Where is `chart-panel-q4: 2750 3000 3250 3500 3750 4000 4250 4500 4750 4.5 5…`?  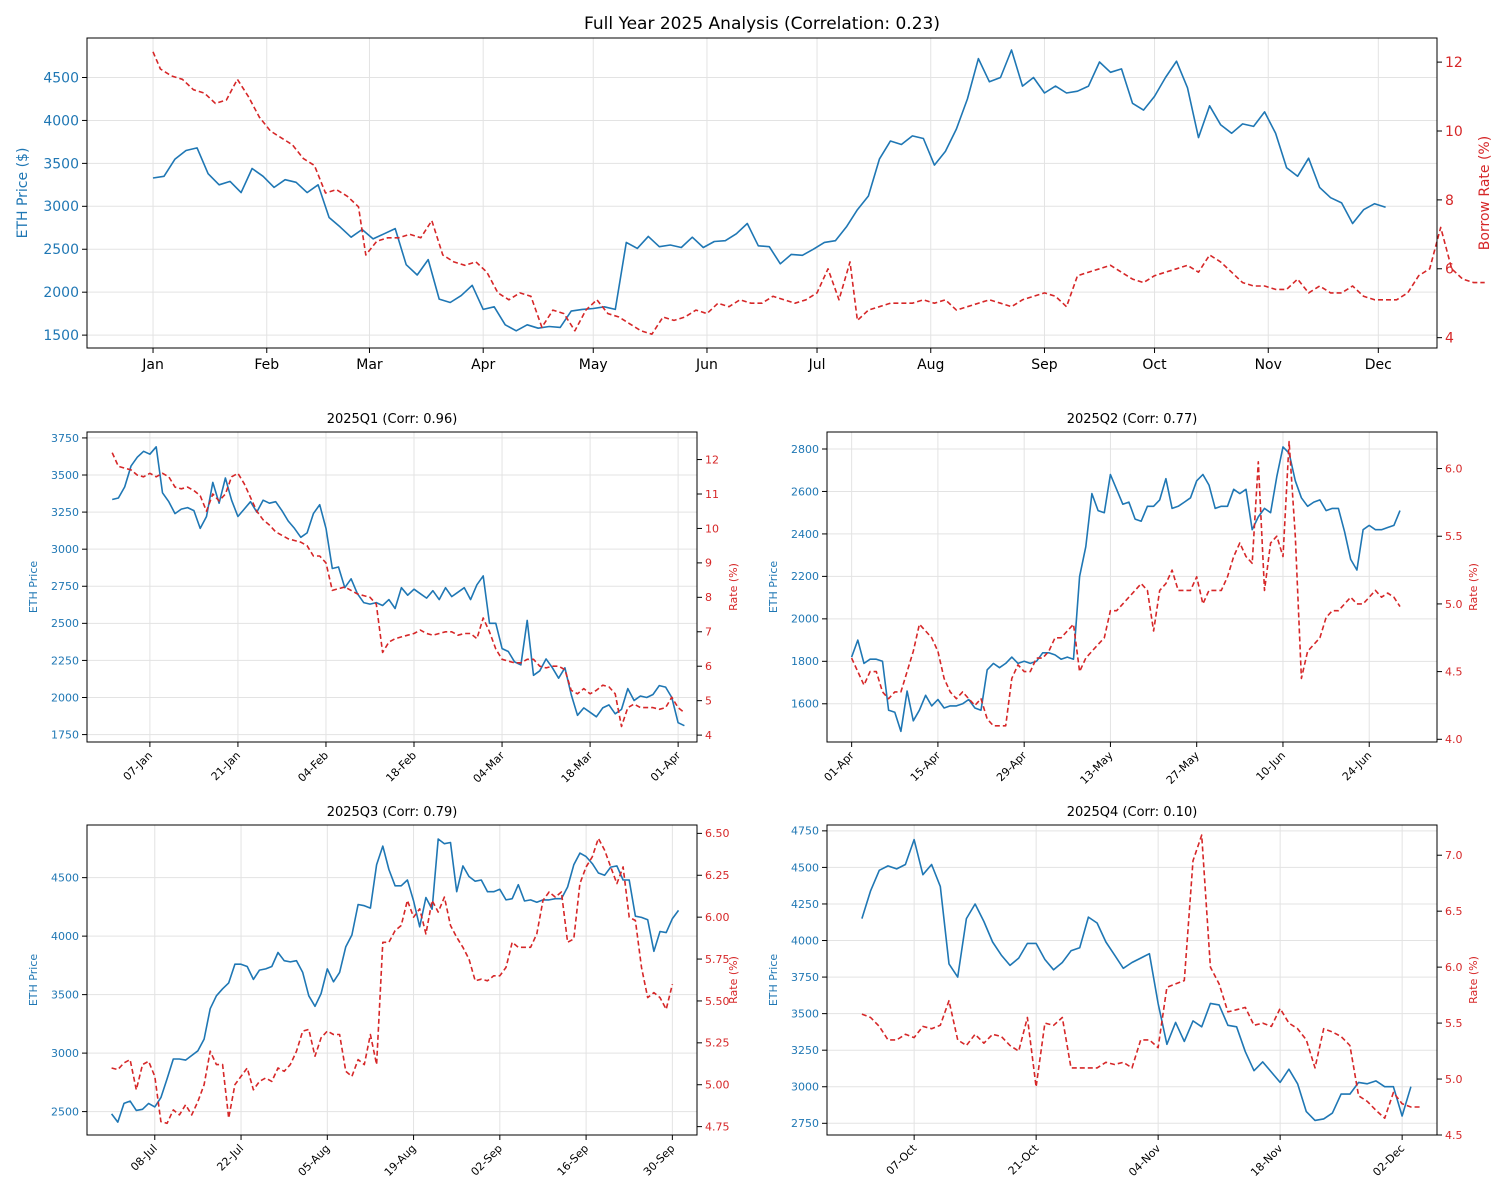
chart-panel-q4: 2750 3000 3250 3500 3750 4000 4250 4500 4750 4.5 5… is located at coordinates (1123, 992).